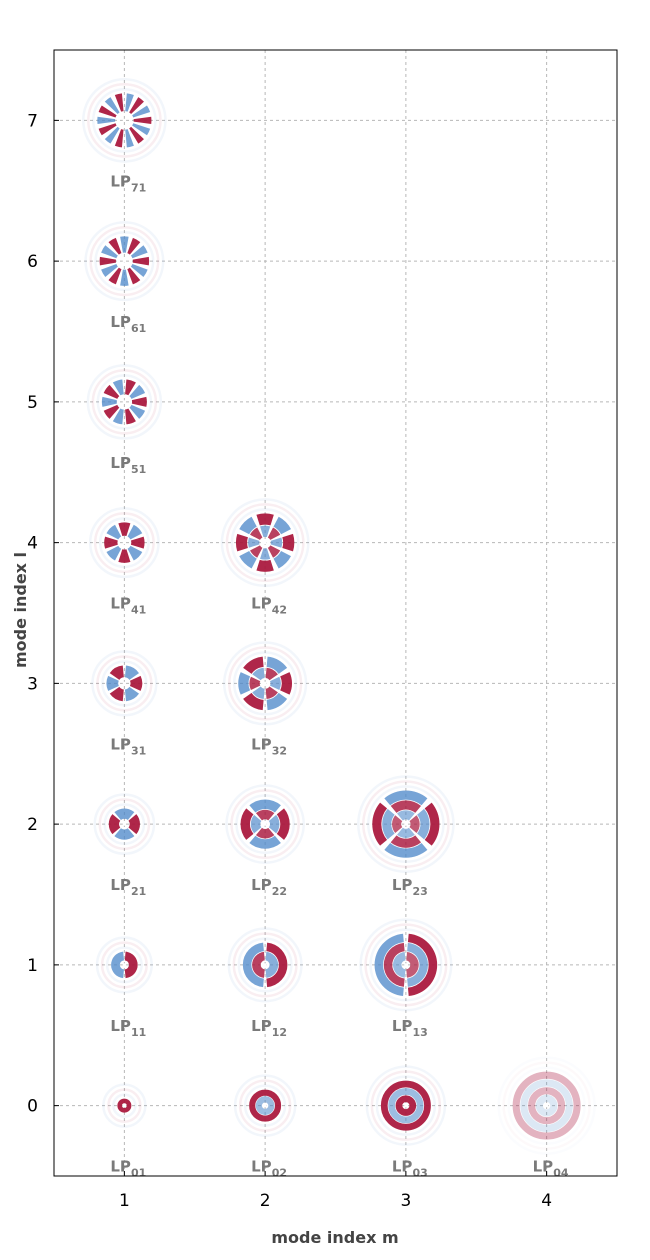 The image size is (650, 1260). Describe the element at coordinates (335, 1191) in the screenshot. I see `x-axis-ticks: 1 2 3 4` at that location.